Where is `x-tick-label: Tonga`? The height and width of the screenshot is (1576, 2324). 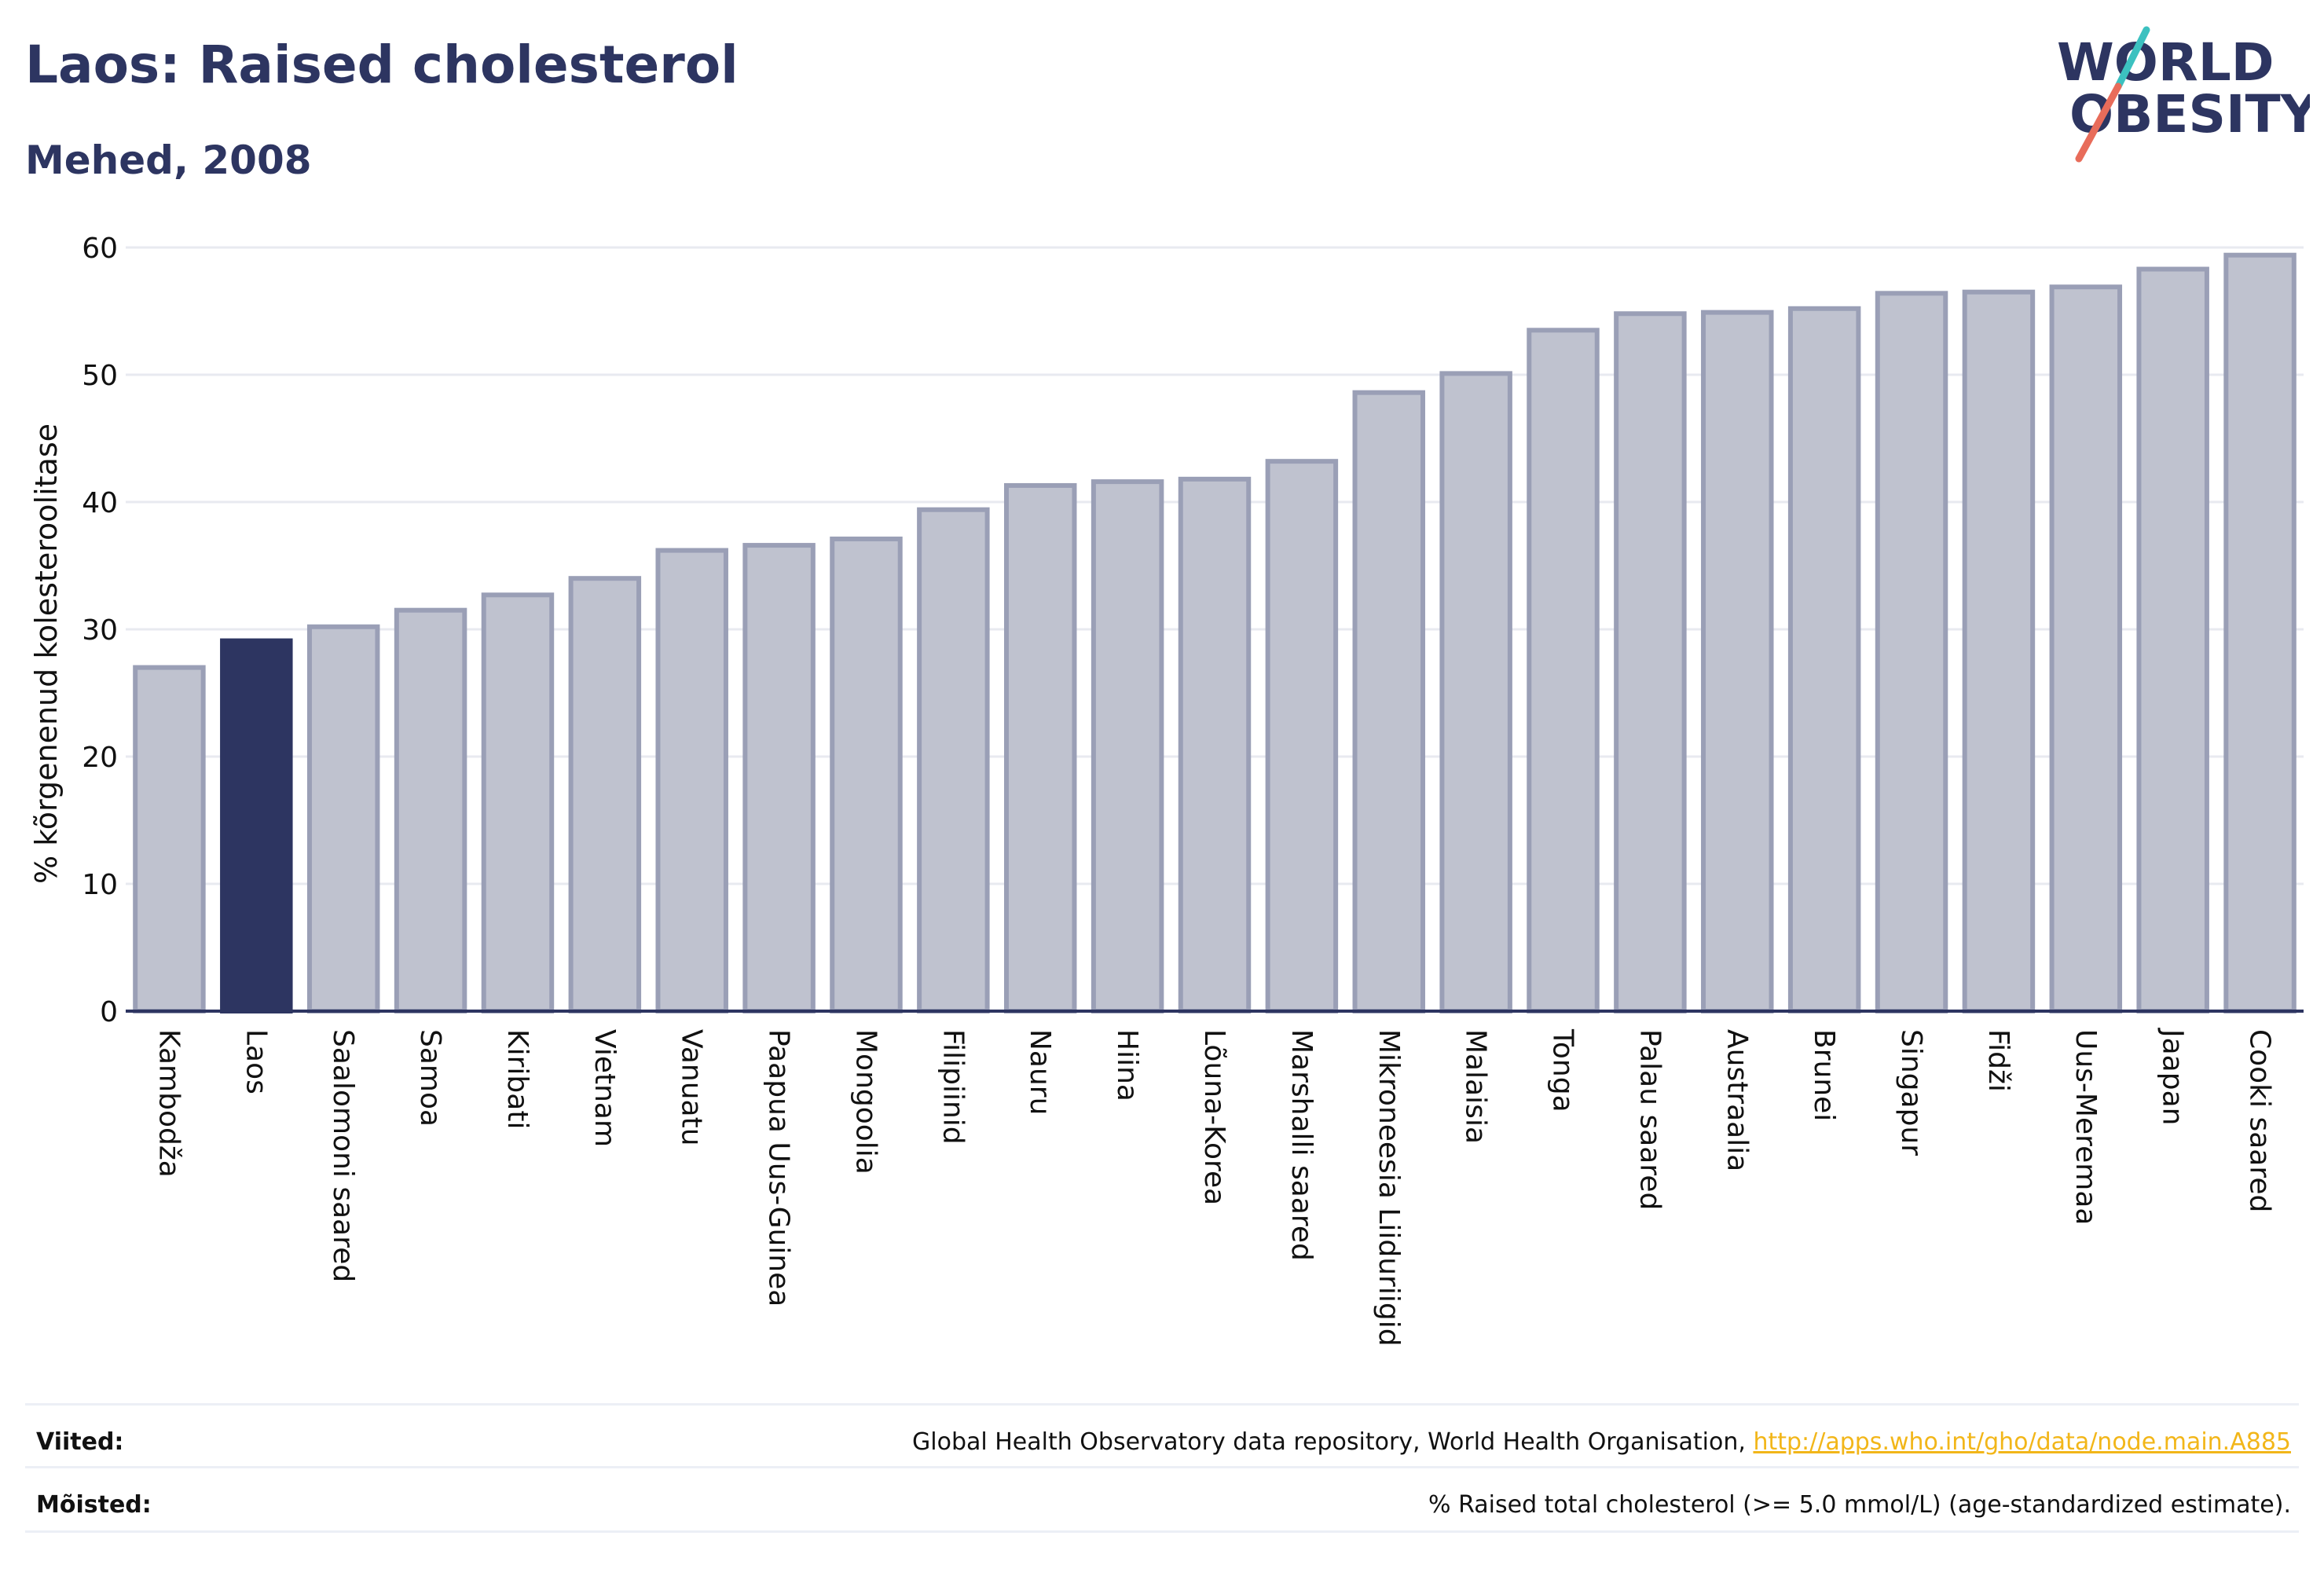 x-tick-label: Tonga is located at coordinates (1563, 1070).